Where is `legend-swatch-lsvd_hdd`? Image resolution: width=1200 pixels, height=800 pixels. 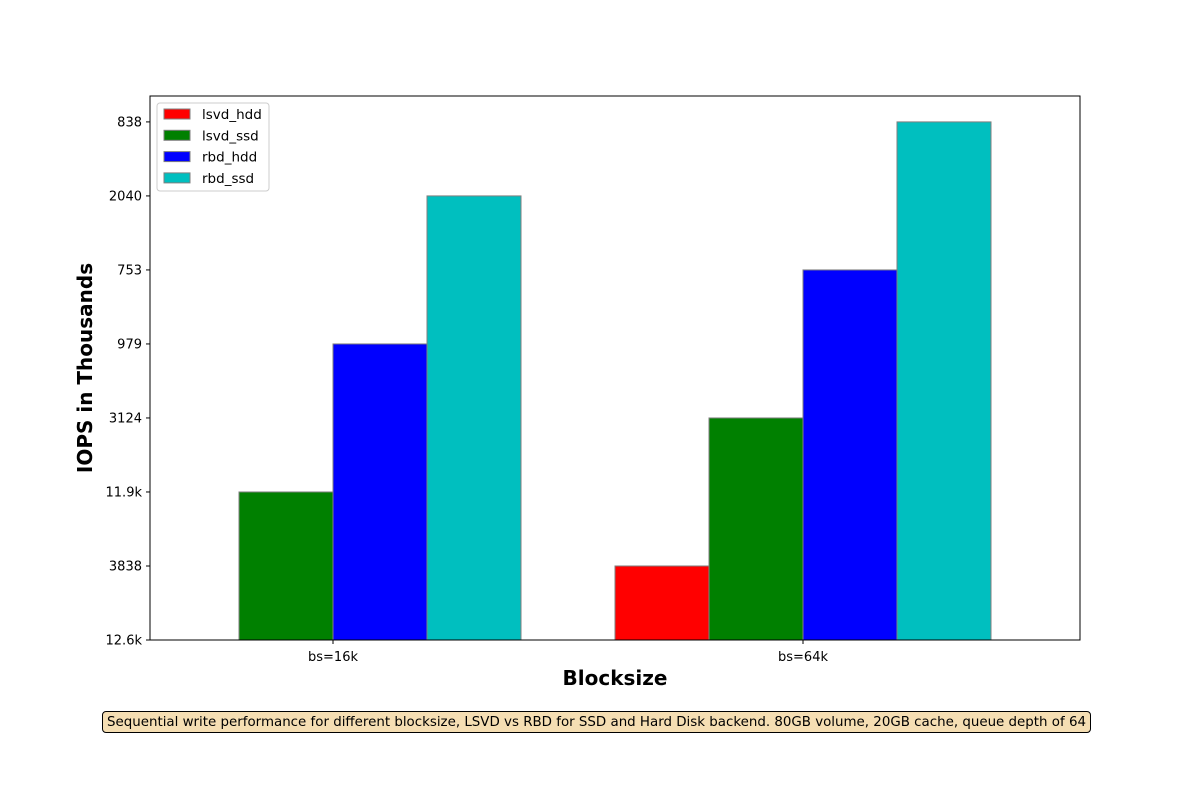
legend-swatch-lsvd_hdd is located at coordinates (177, 114).